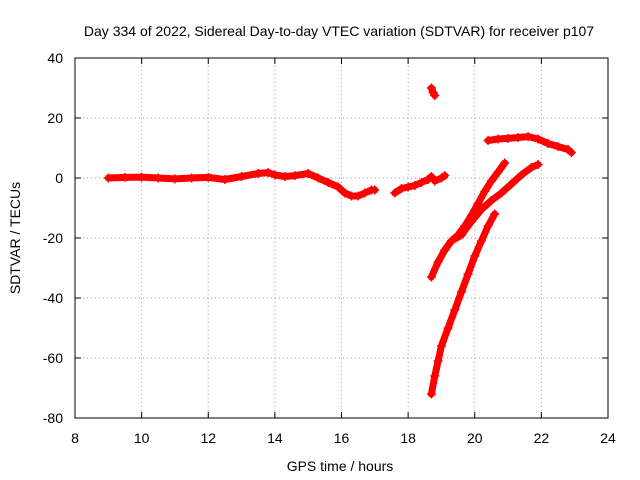 This screenshot has width=640, height=480. I want to click on x-tick-label: 12, so click(208, 438).